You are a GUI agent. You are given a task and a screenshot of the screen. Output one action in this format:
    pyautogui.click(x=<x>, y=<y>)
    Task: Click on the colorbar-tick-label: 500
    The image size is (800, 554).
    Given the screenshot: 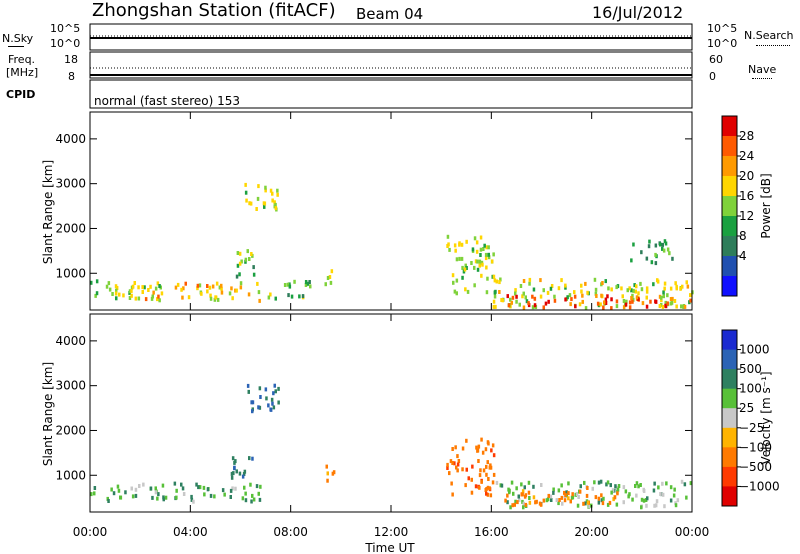 What is the action you would take?
    pyautogui.click(x=750, y=369)
    